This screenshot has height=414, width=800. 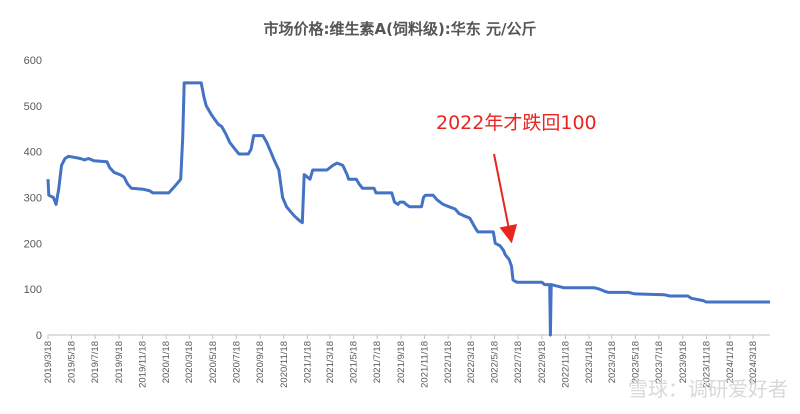 I want to click on x-tick-label: 2019/3/18, so click(x=48, y=362).